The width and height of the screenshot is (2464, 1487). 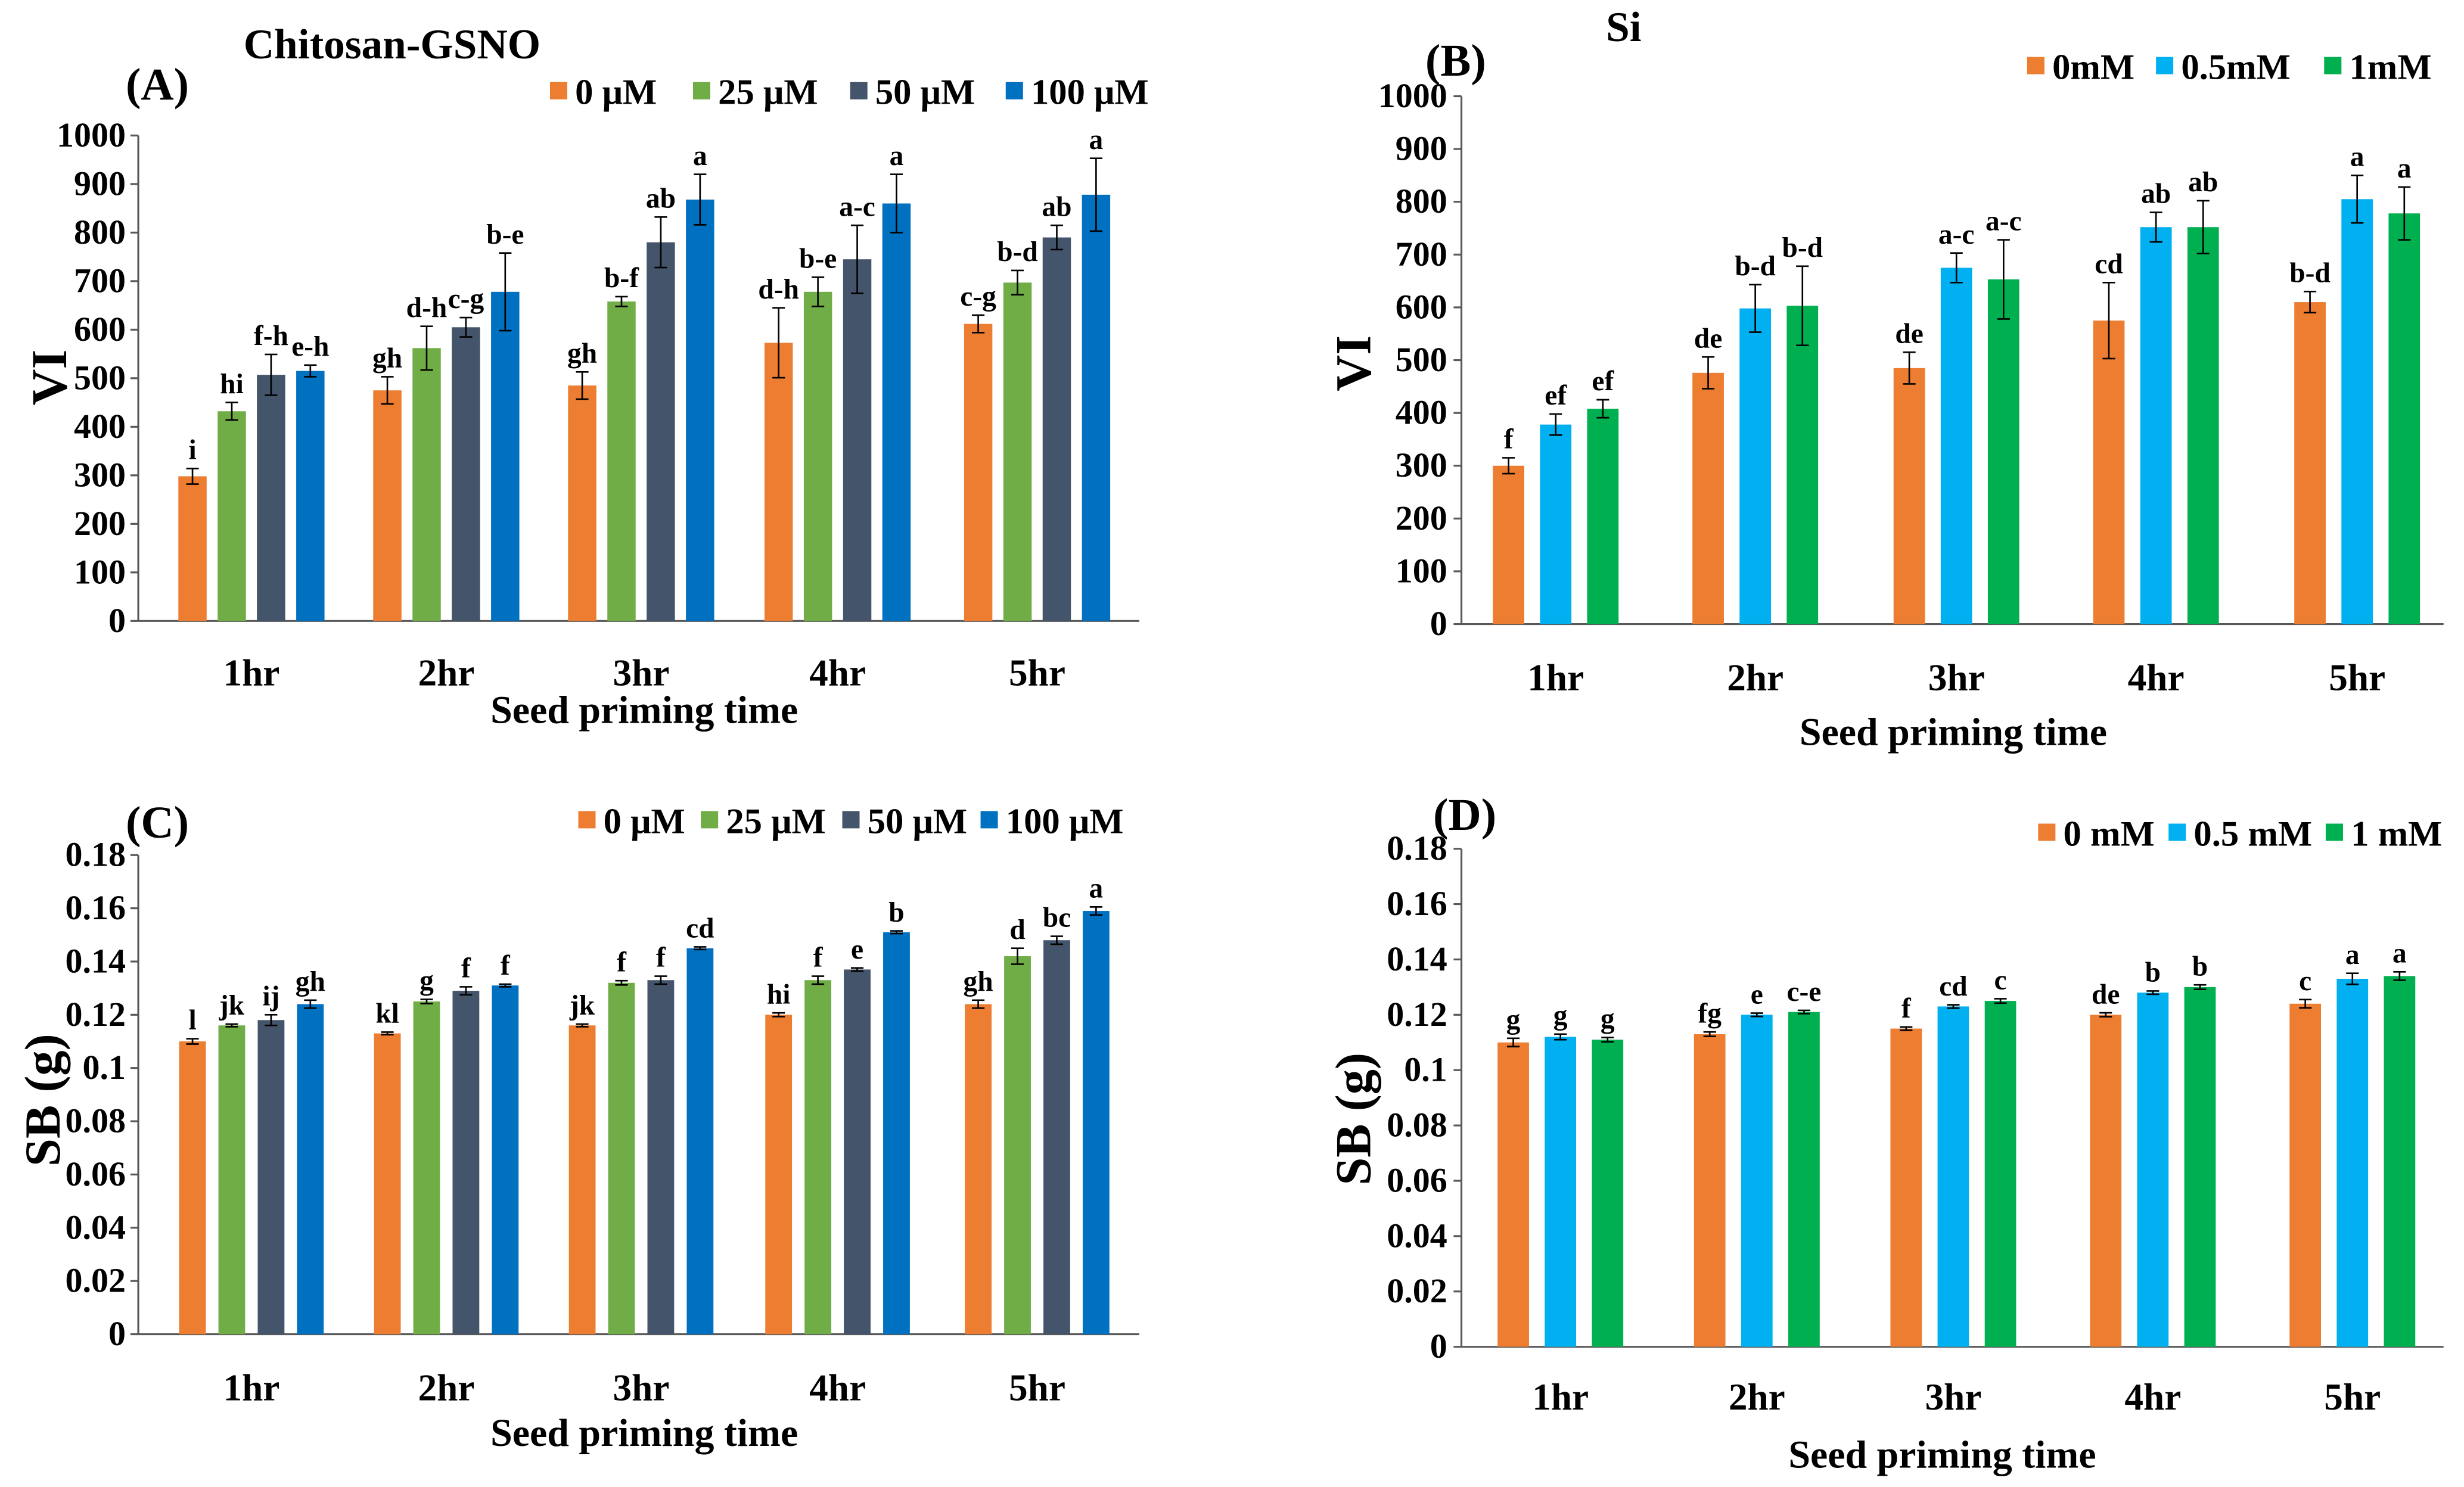 What do you see at coordinates (232, 1179) in the screenshot?
I see `bar-panel-c-series-2-1hr` at bounding box center [232, 1179].